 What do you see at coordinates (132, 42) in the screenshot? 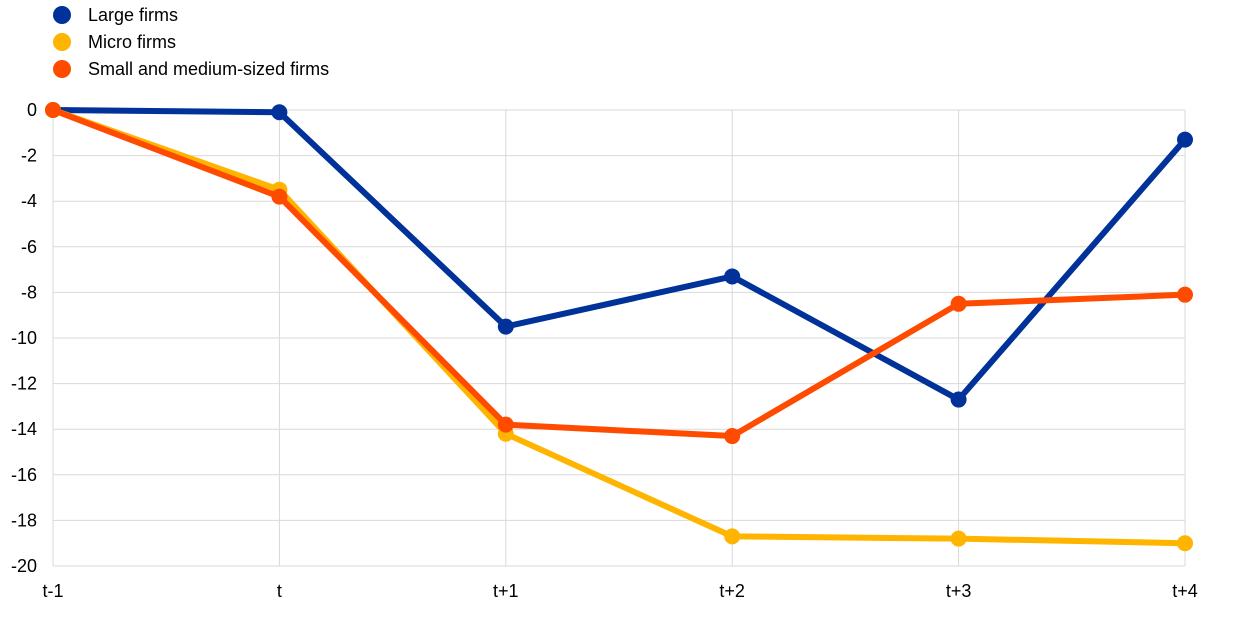
I see `legend-label: Micro firms` at bounding box center [132, 42].